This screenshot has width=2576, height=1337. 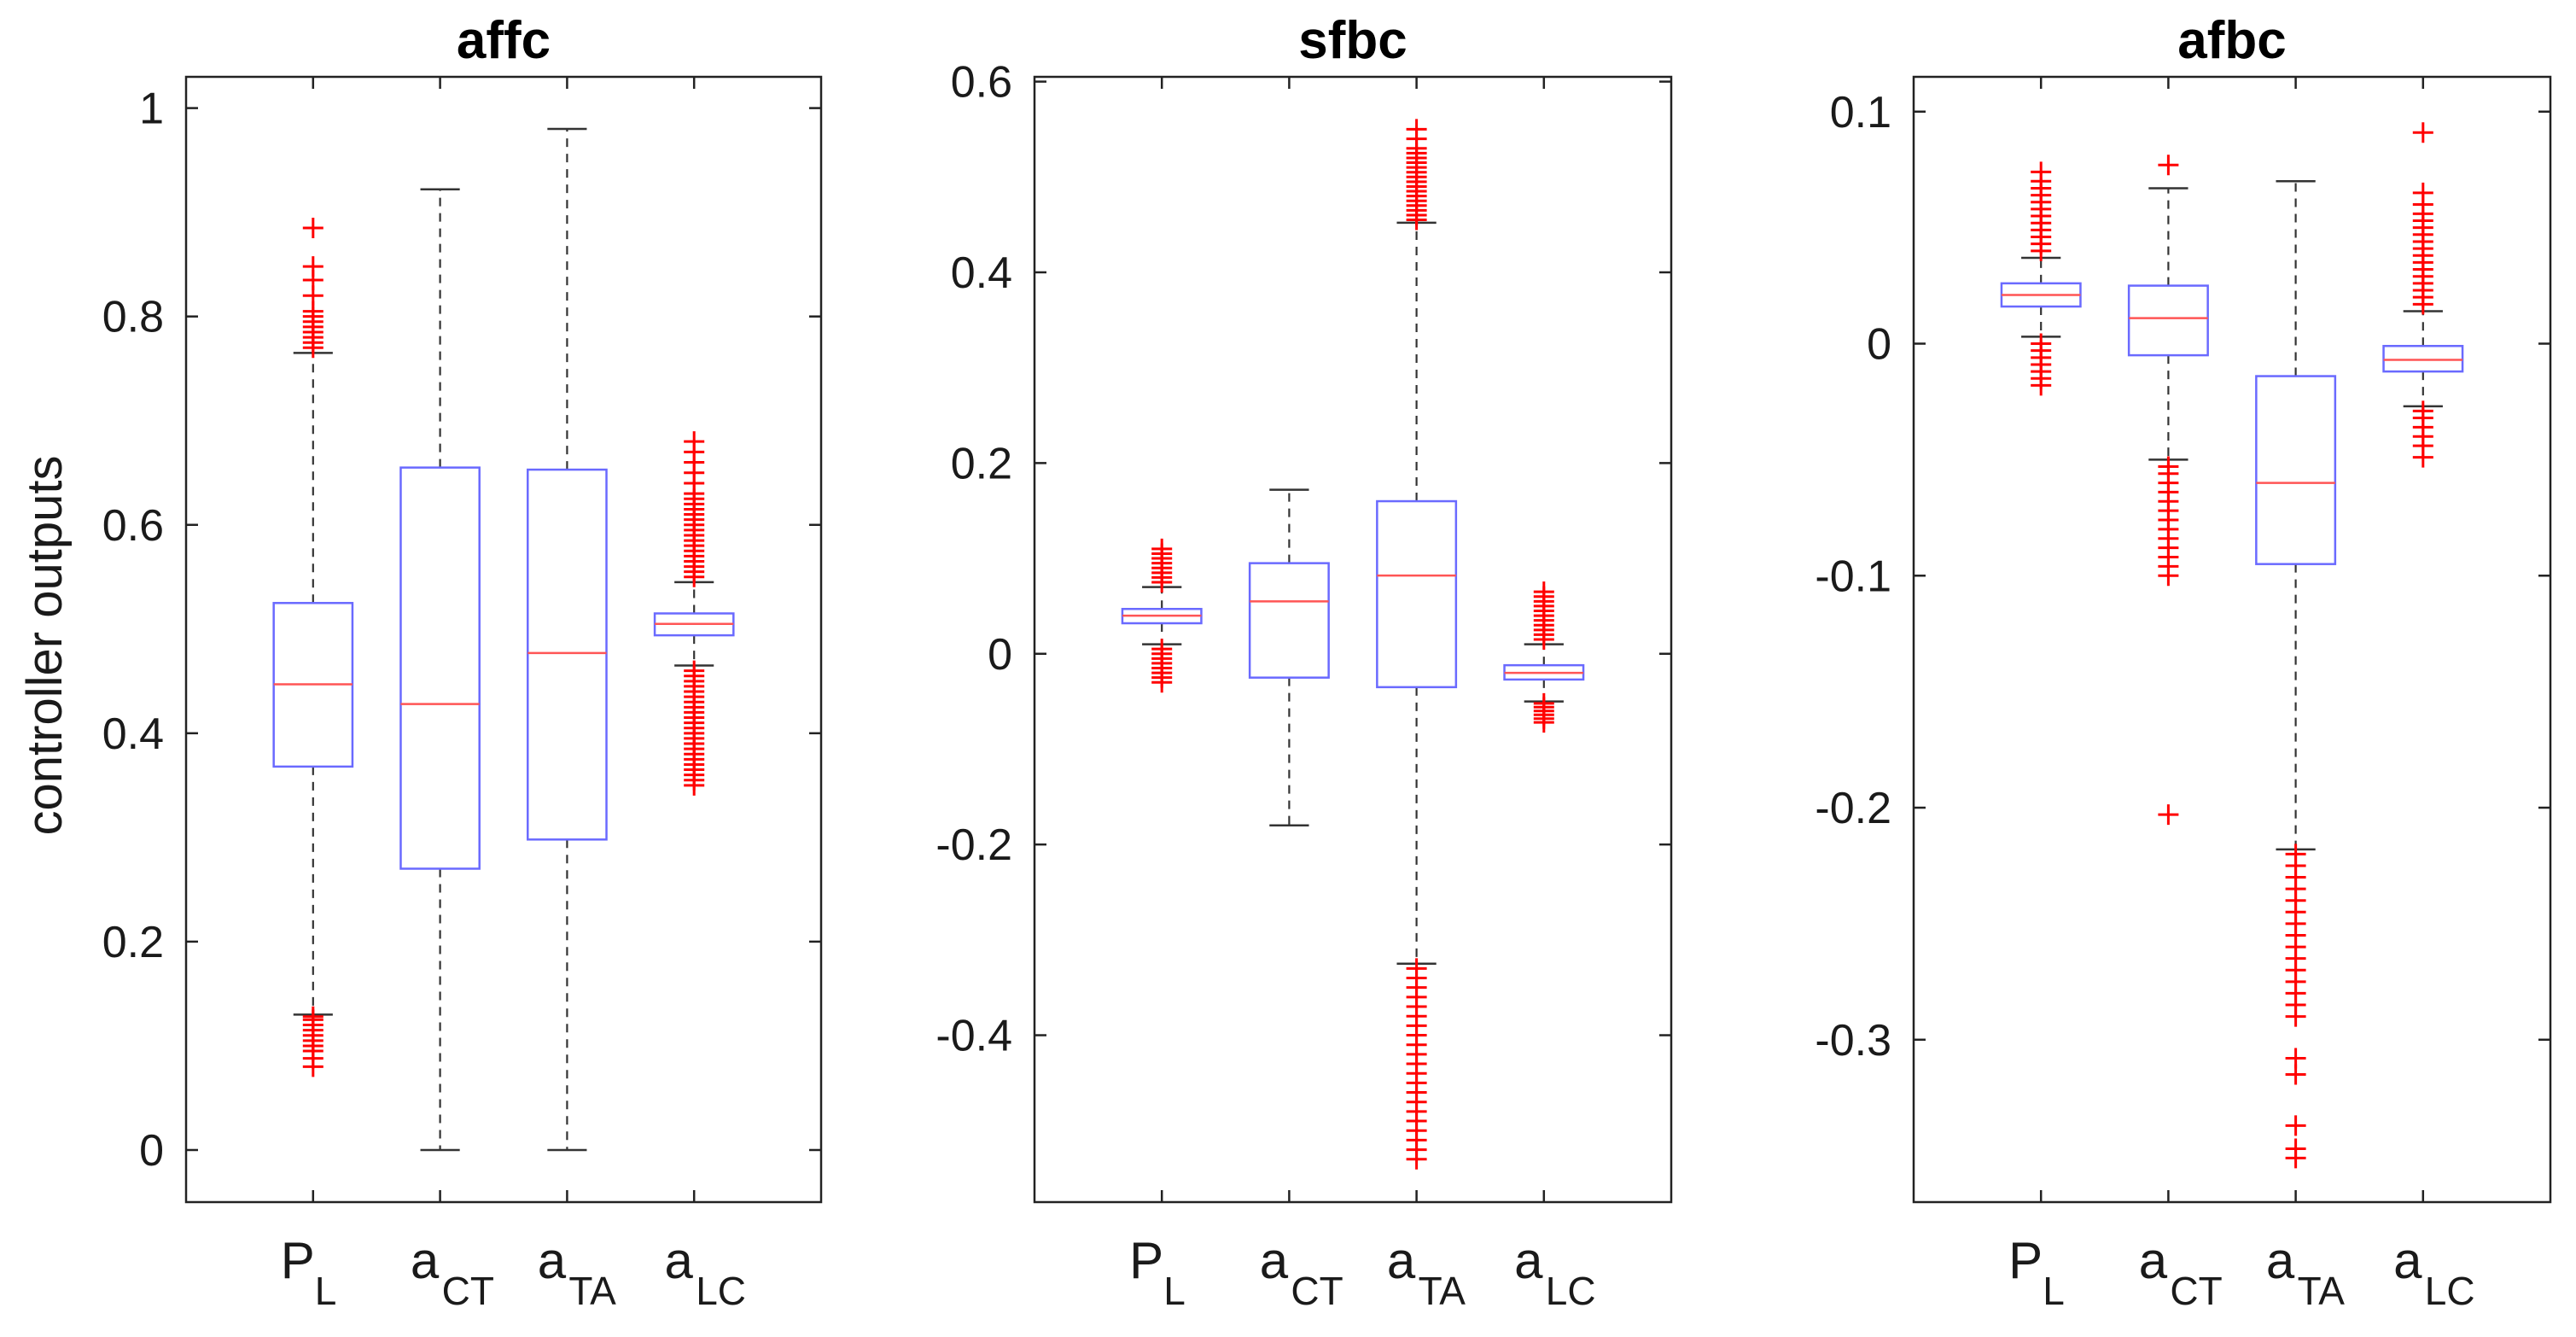 What do you see at coordinates (504, 40) in the screenshot?
I see `panel-title: affc` at bounding box center [504, 40].